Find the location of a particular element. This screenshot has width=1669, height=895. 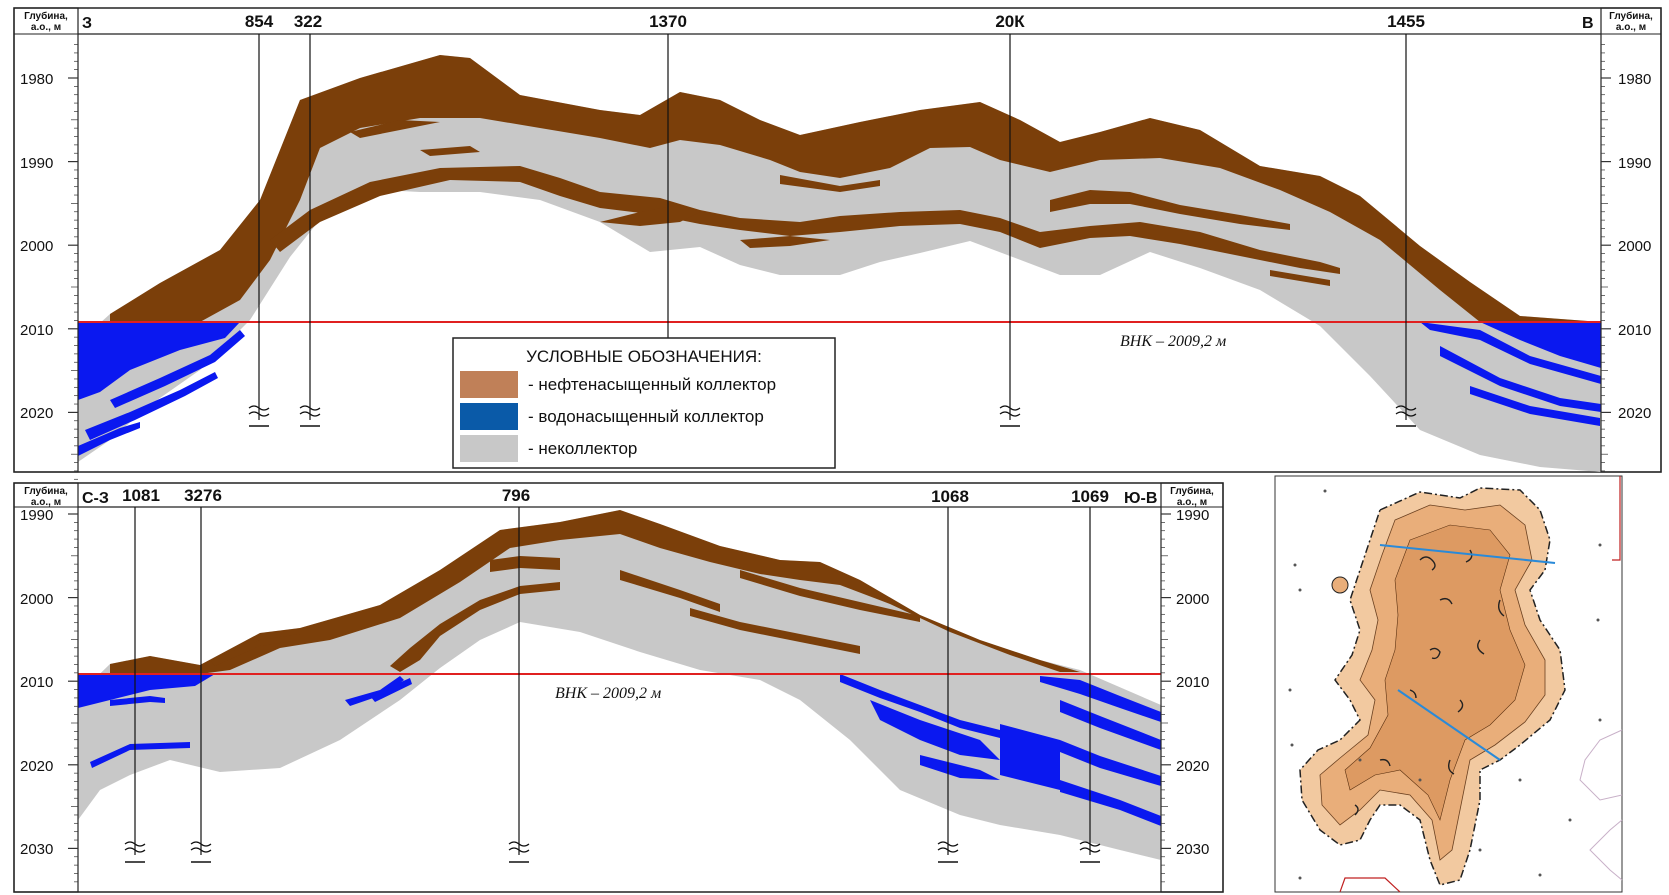

inset-location-map is located at coordinates (1448, 684).